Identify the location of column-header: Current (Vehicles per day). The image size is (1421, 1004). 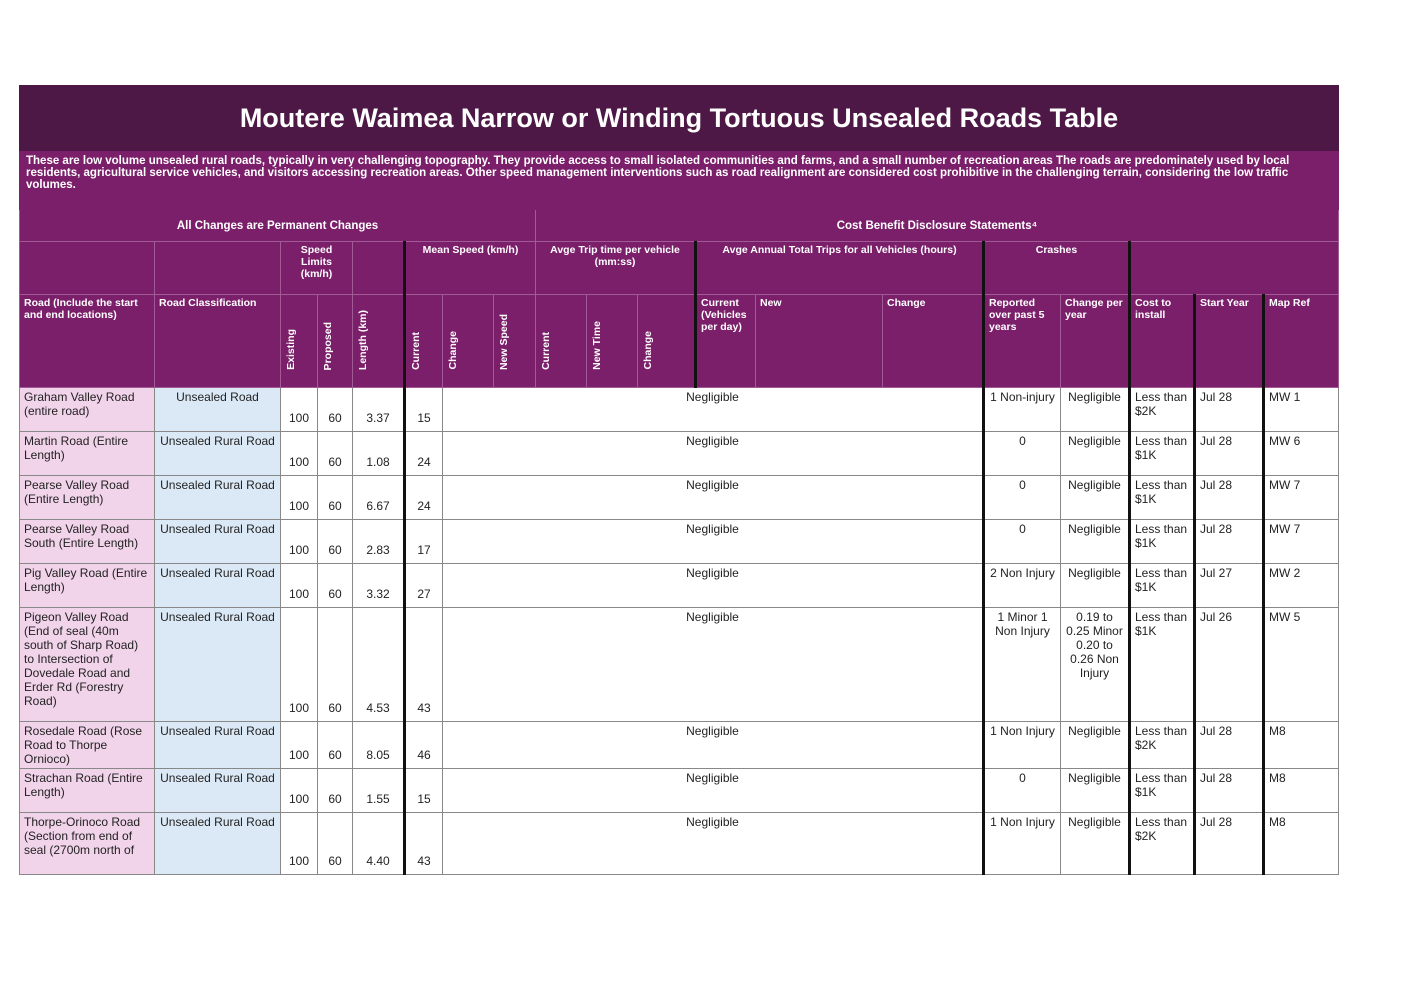
(725, 341).